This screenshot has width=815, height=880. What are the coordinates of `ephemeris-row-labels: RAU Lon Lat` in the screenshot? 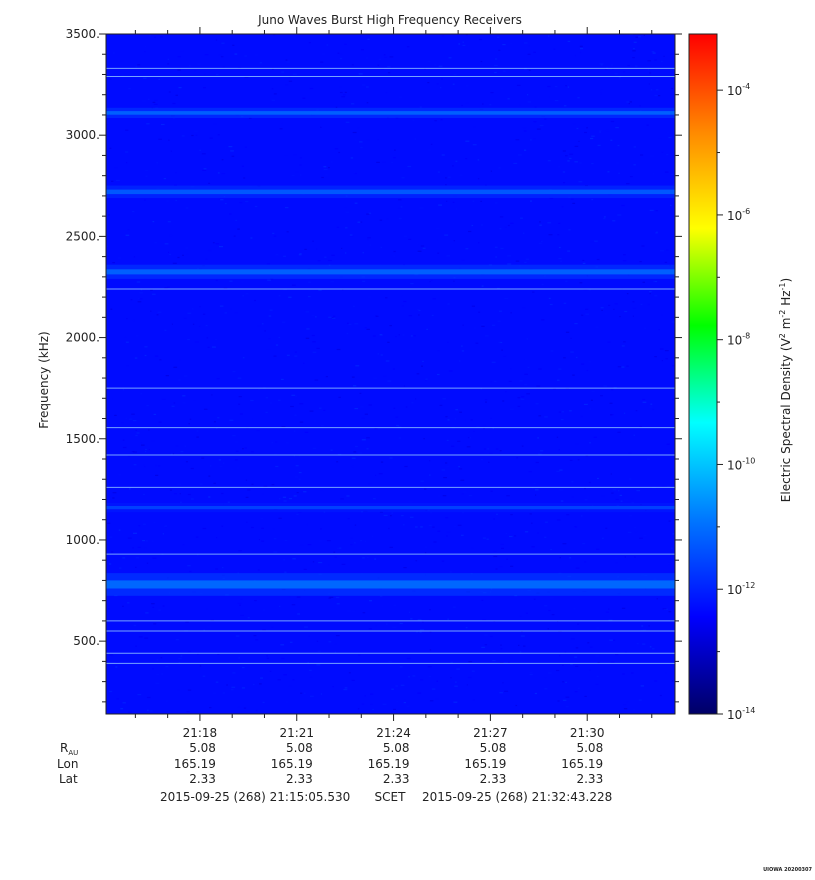 It's located at (67, 763).